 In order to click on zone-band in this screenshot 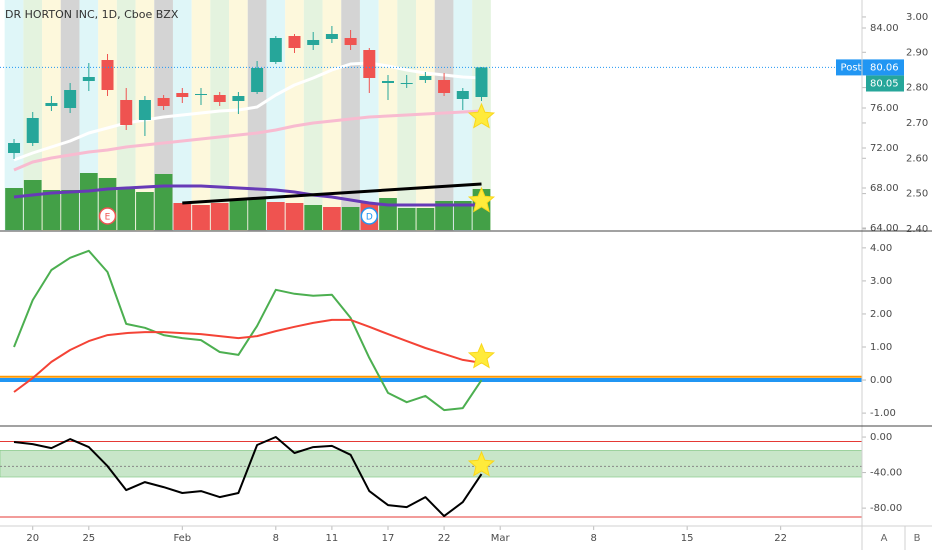, I will do `click(431, 464)`.